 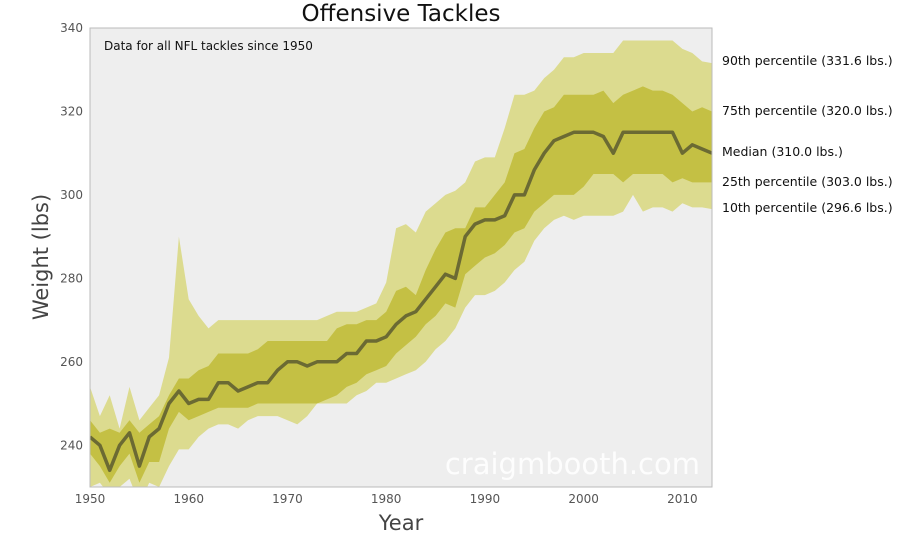 What do you see at coordinates (401, 14) in the screenshot?
I see `chart-title: Offensive Tackles` at bounding box center [401, 14].